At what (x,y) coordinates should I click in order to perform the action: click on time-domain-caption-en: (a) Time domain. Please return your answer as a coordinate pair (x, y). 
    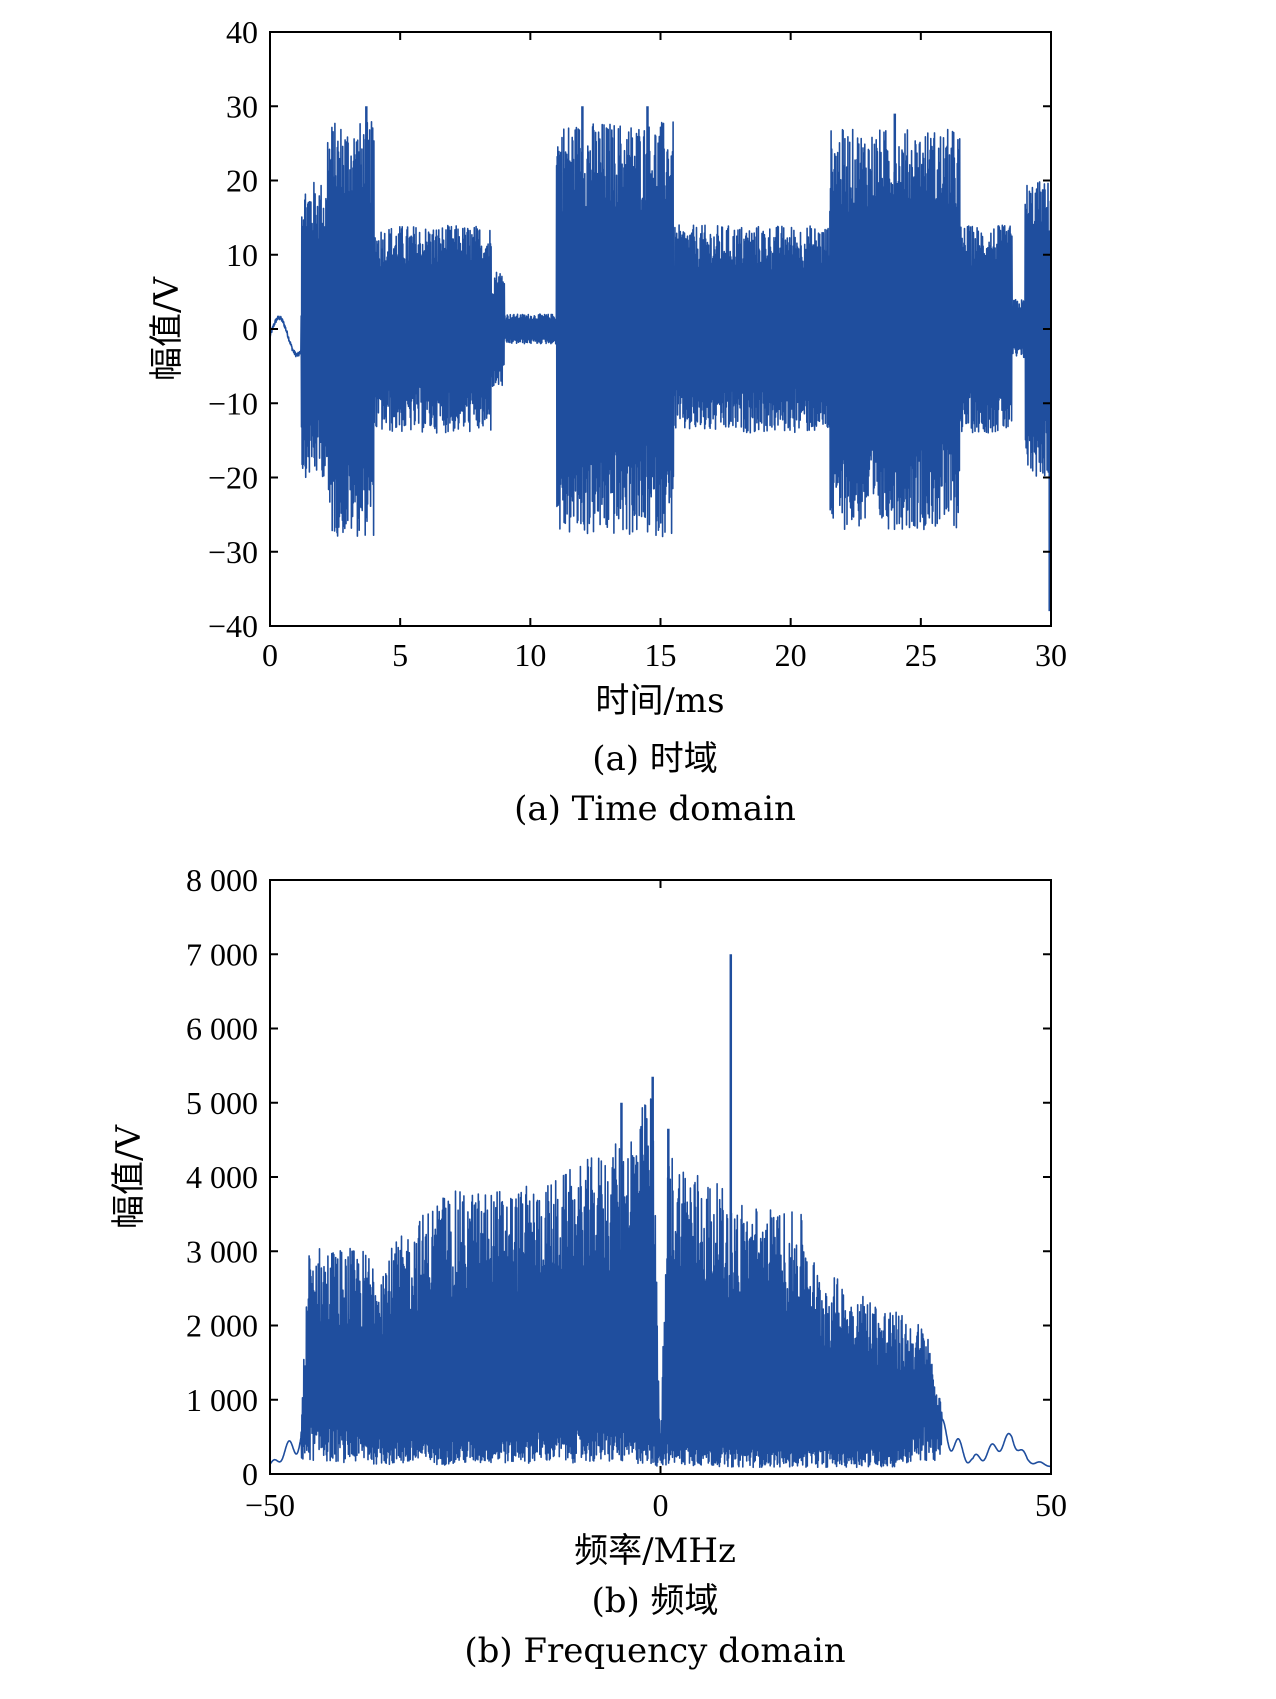
    Looking at the image, I should click on (655, 809).